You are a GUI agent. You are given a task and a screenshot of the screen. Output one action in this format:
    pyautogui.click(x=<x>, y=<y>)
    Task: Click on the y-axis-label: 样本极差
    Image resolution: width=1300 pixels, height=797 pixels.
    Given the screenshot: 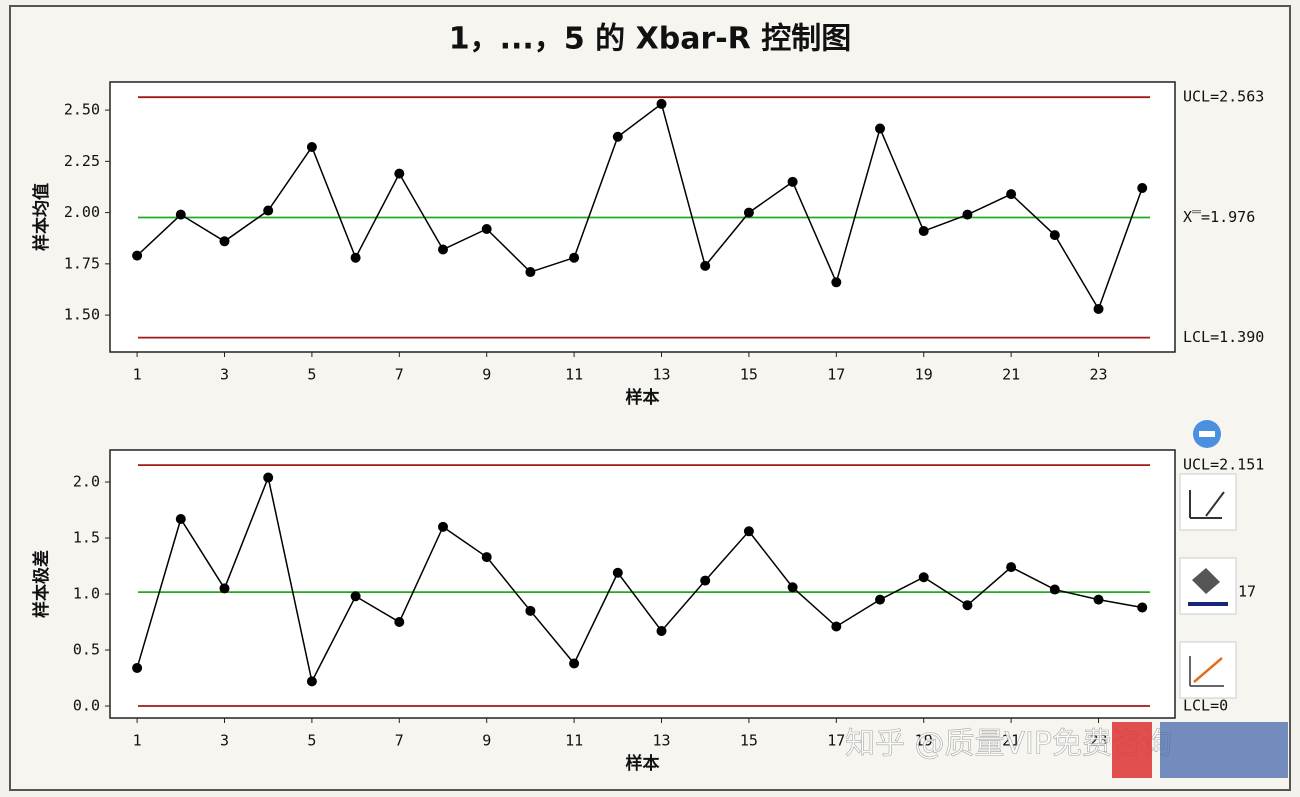 What is the action you would take?
    pyautogui.click(x=41, y=584)
    